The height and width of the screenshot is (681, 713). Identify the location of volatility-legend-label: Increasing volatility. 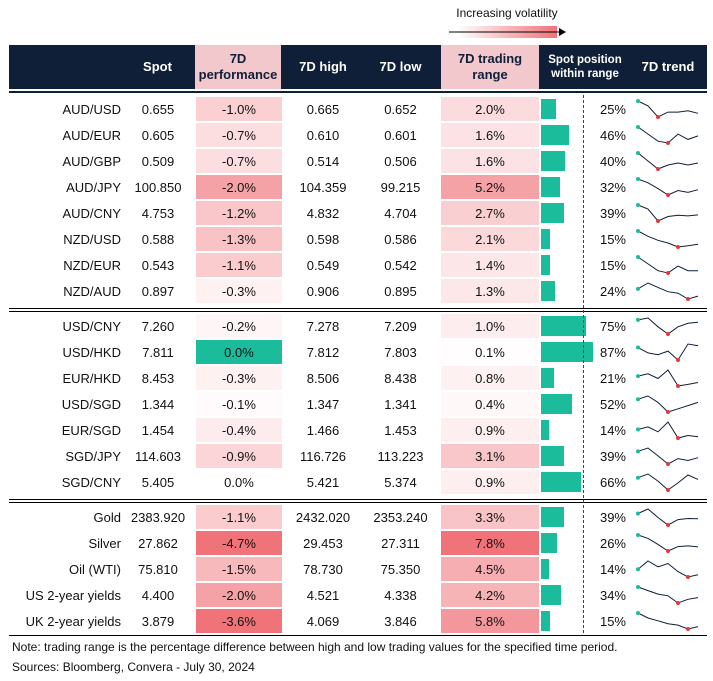
(507, 13).